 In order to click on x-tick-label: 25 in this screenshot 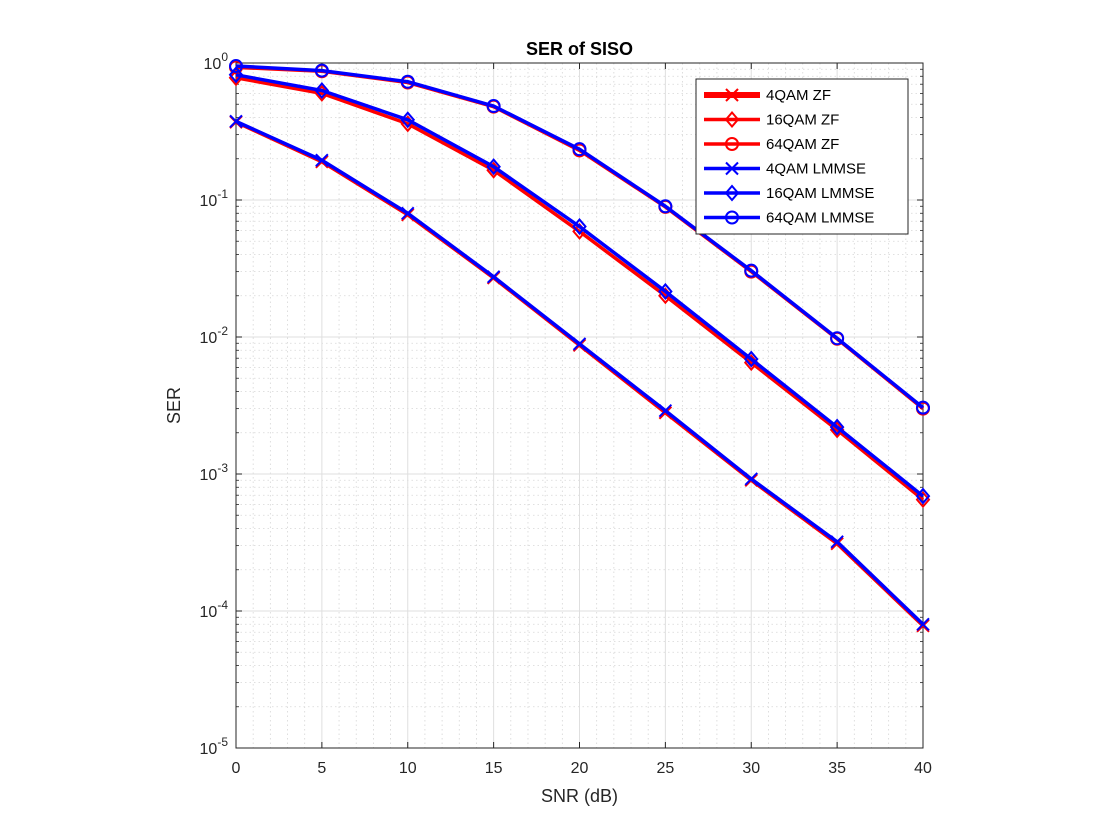, I will do `click(665, 768)`.